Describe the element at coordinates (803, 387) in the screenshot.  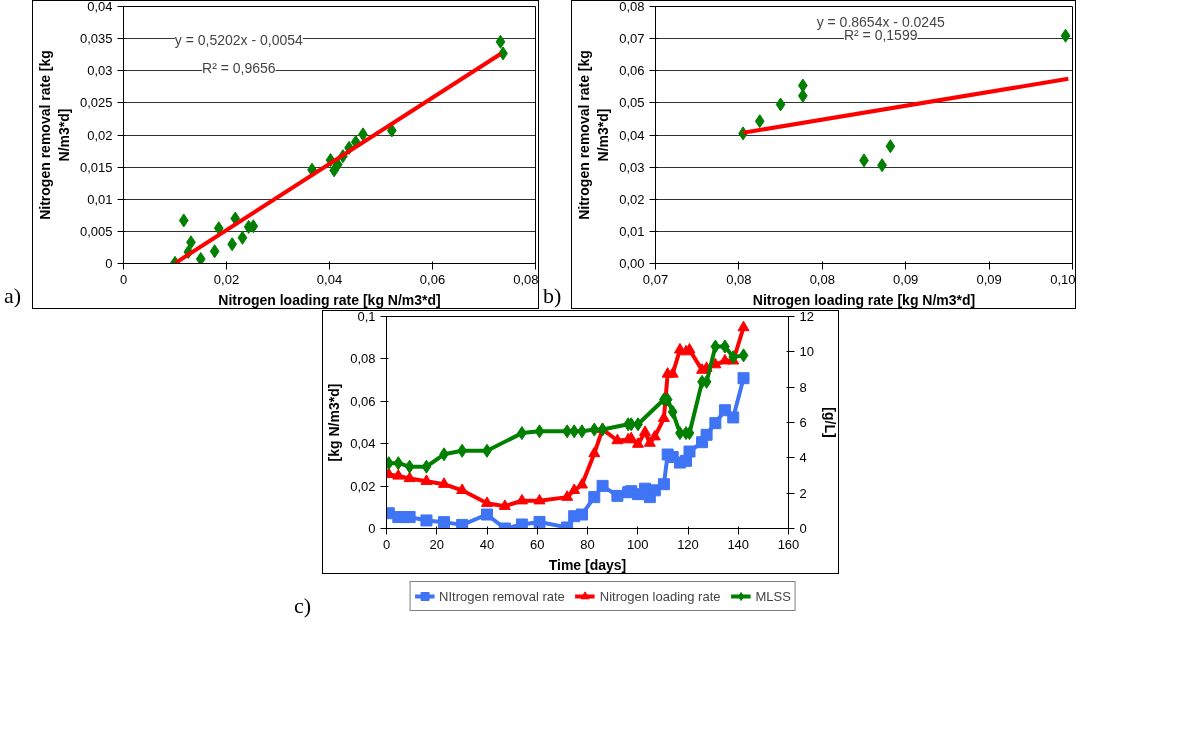
I see `y2-tick-label: 8` at that location.